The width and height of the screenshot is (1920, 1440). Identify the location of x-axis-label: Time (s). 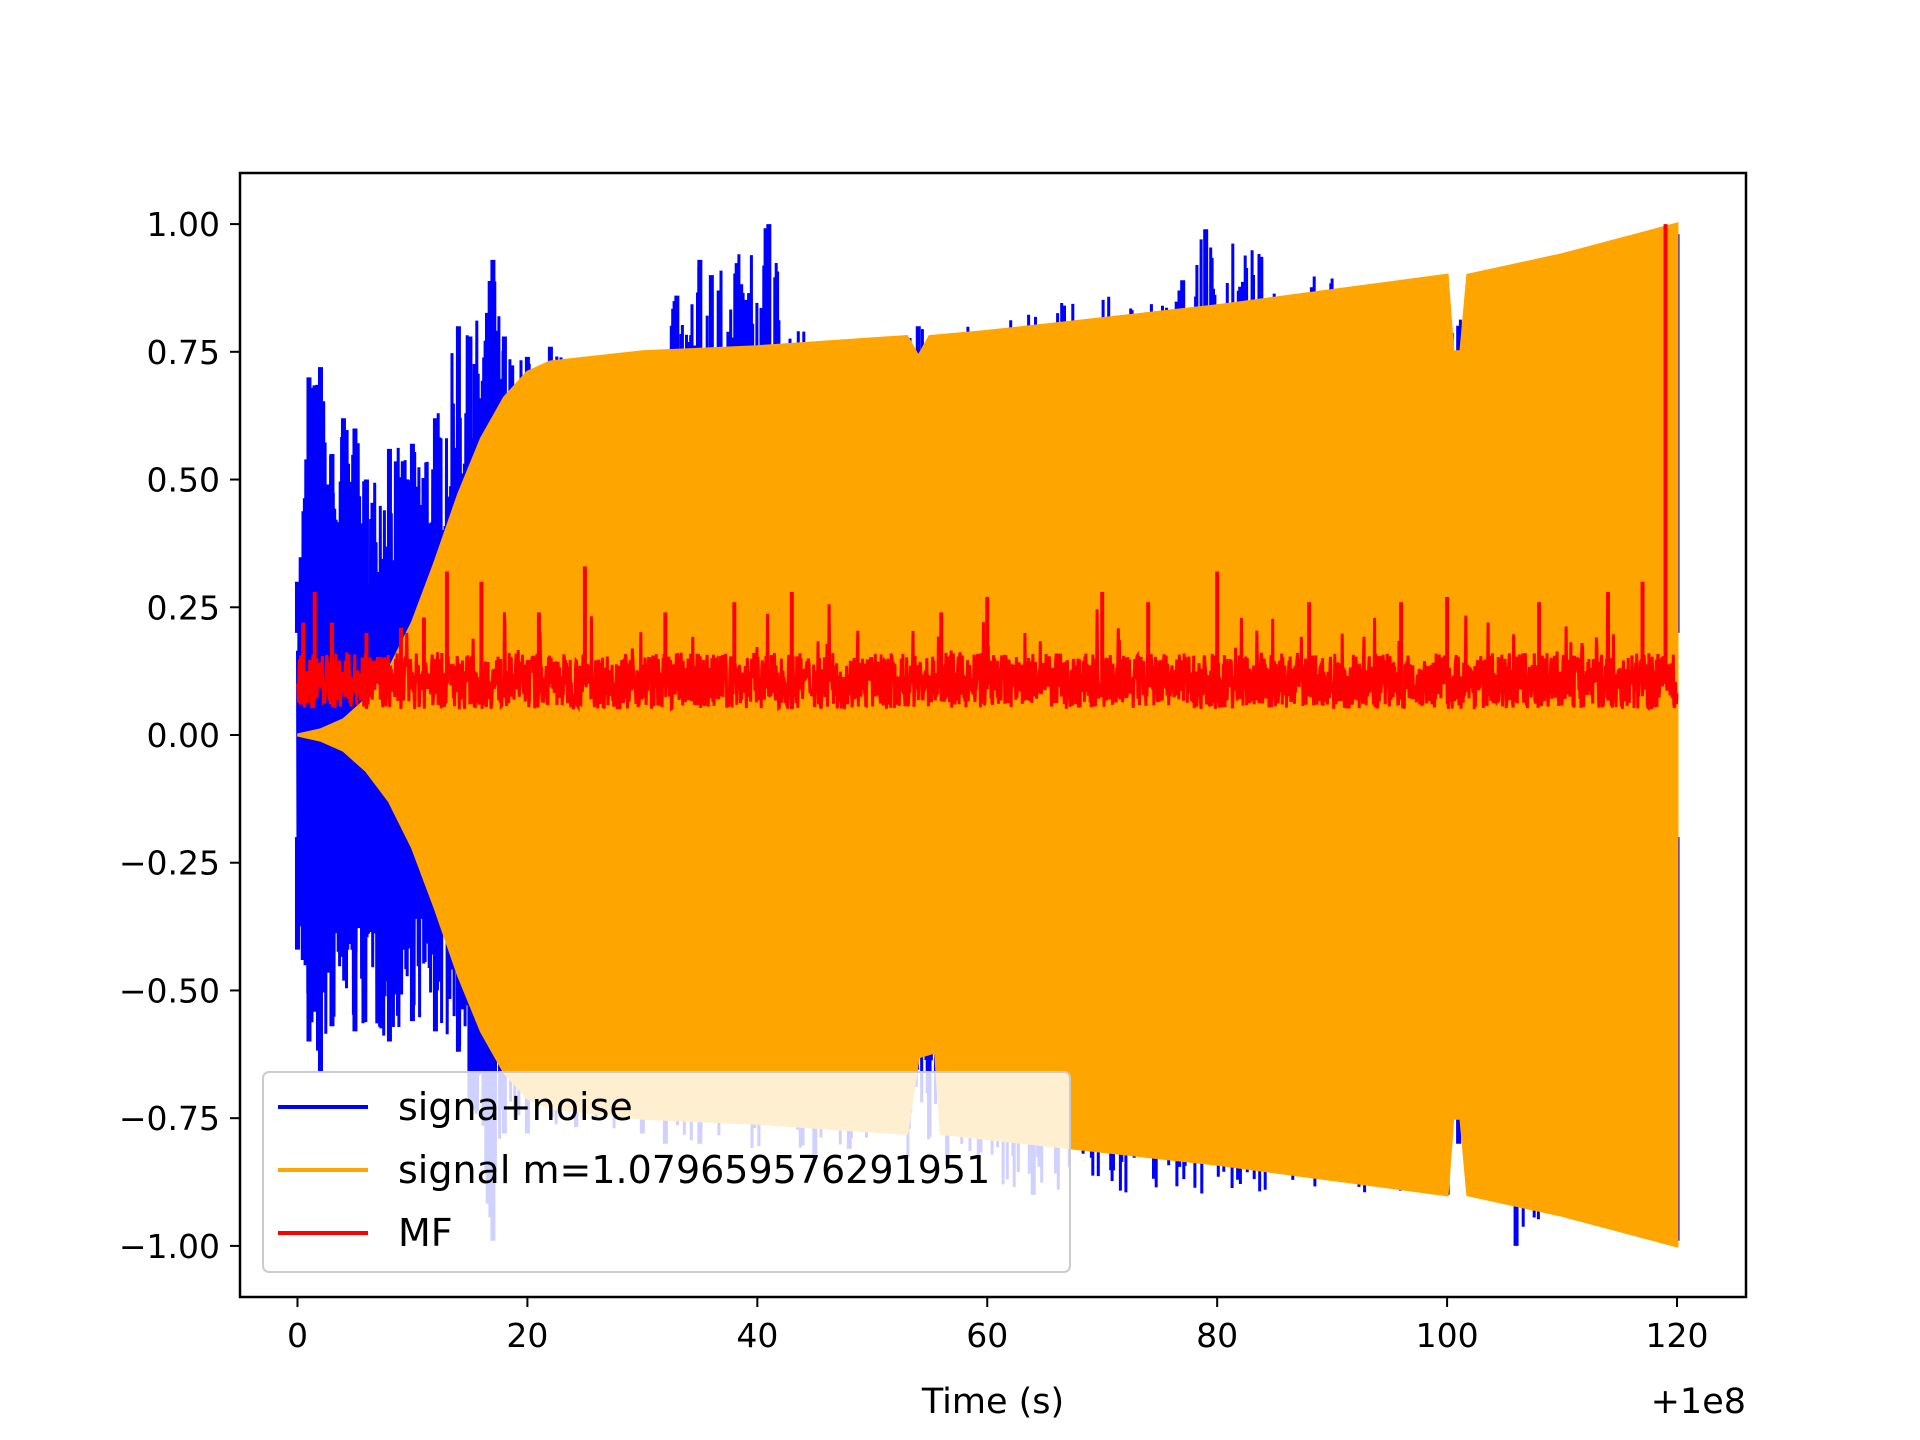
(992, 1402).